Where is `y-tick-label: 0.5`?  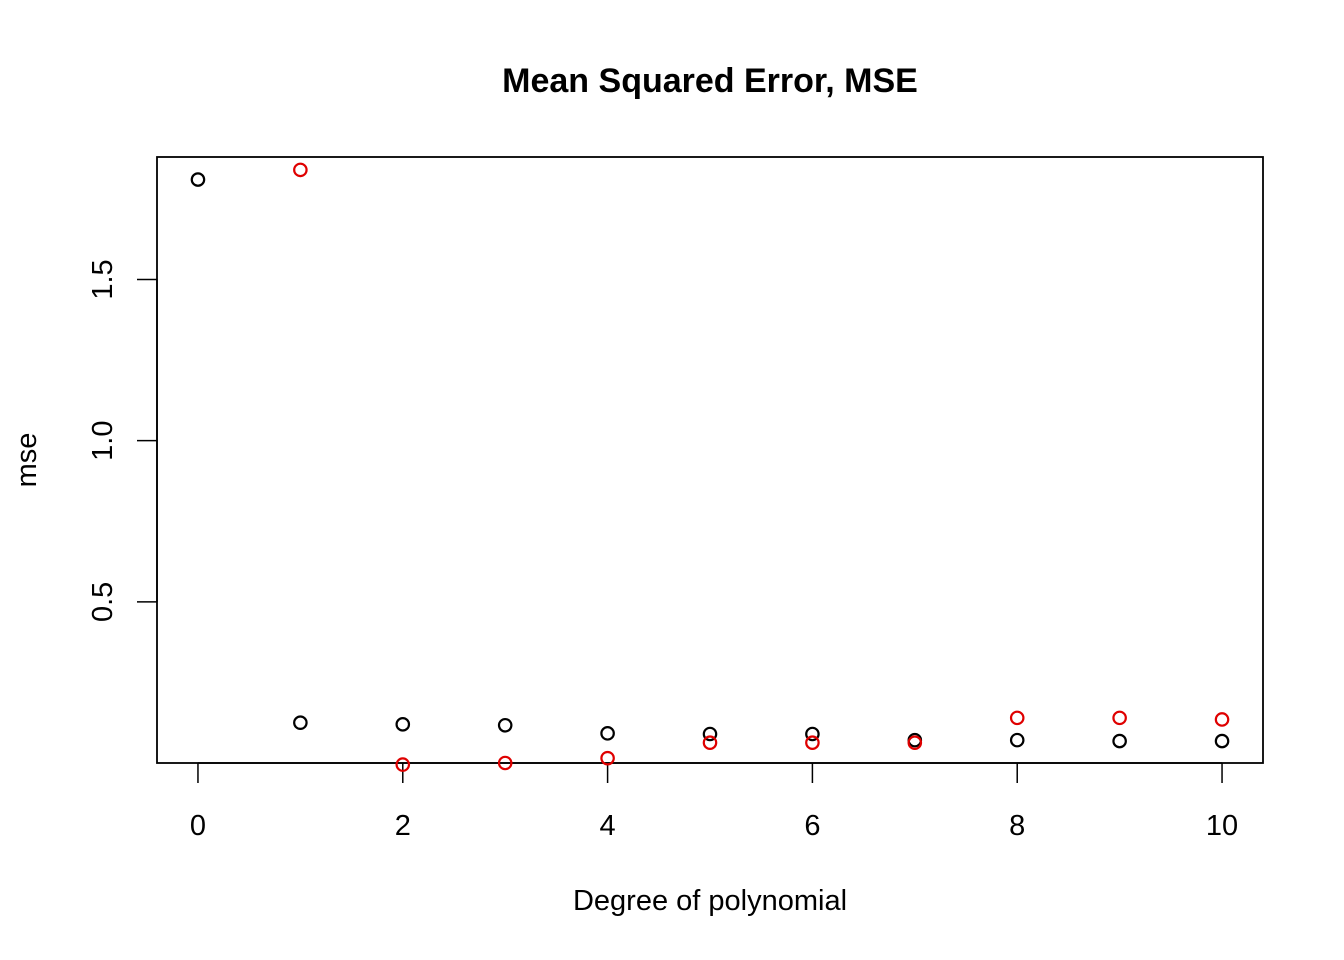
y-tick-label: 0.5 is located at coordinates (103, 602).